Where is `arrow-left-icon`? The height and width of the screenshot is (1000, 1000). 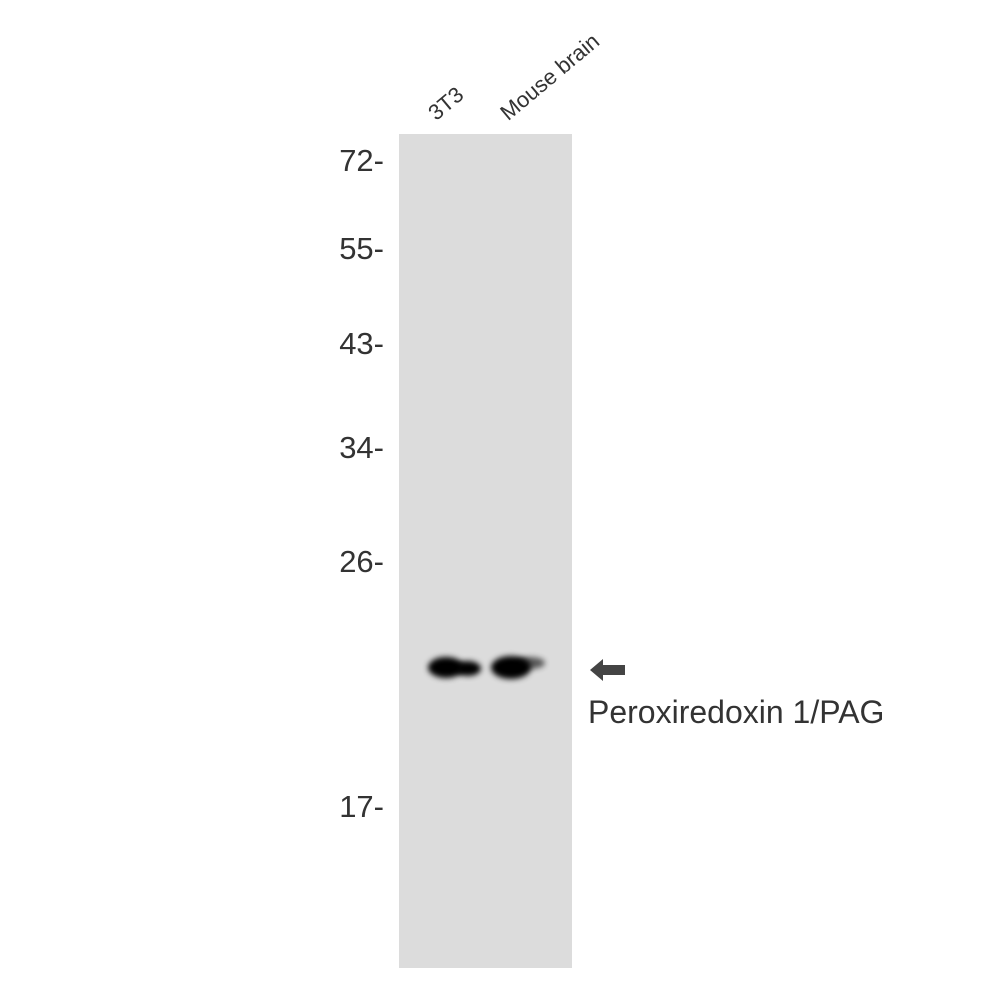 arrow-left-icon is located at coordinates (607, 670).